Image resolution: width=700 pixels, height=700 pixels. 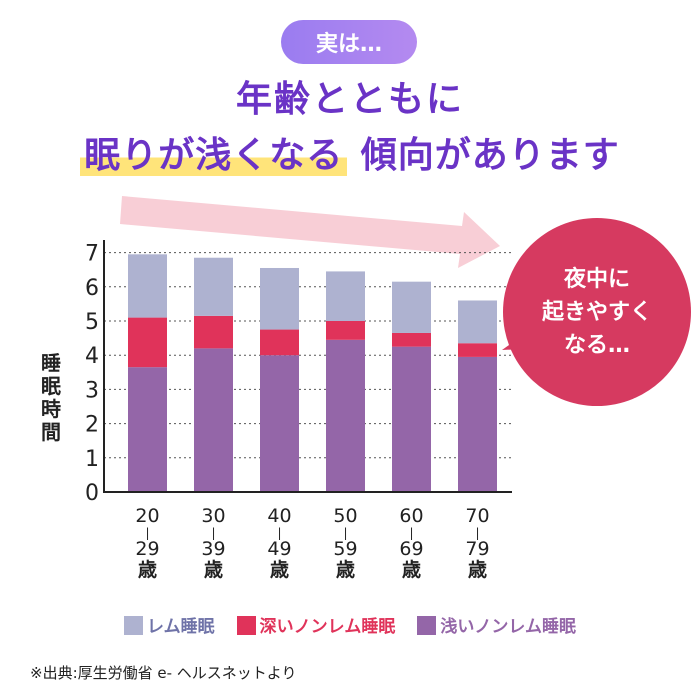 I want to click on y-tick-label: 0, so click(x=92, y=493).